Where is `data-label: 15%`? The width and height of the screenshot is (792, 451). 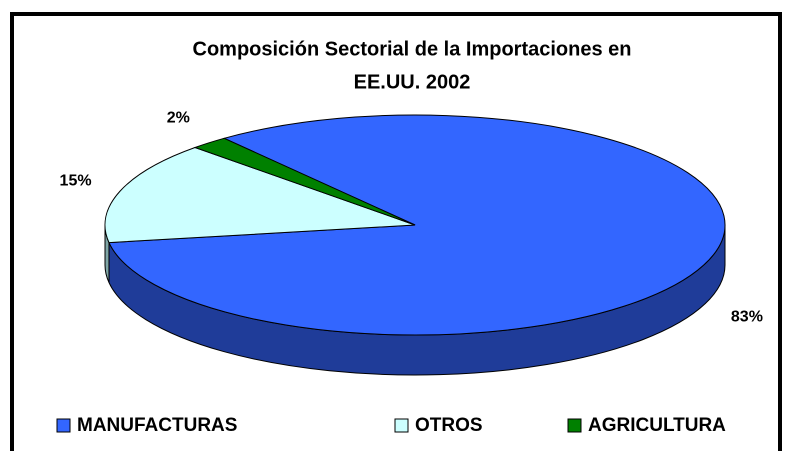 data-label: 15% is located at coordinates (76, 181).